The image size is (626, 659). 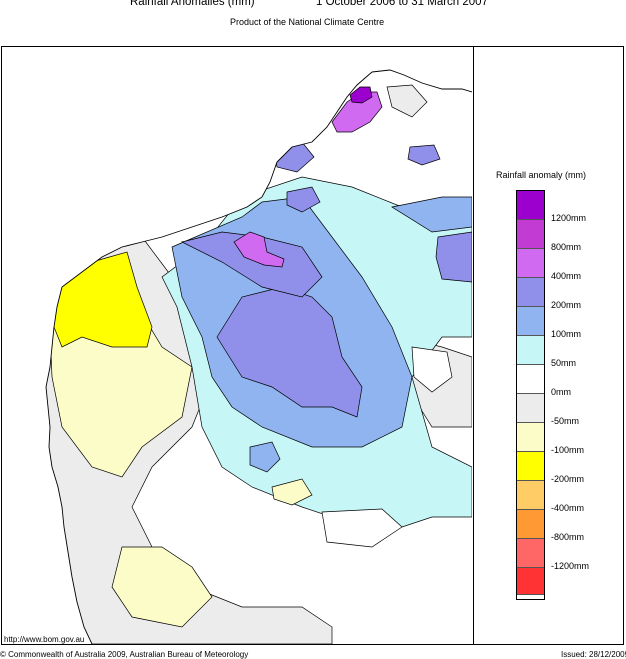 I want to click on region-blue-northeast, so click(x=431, y=214).